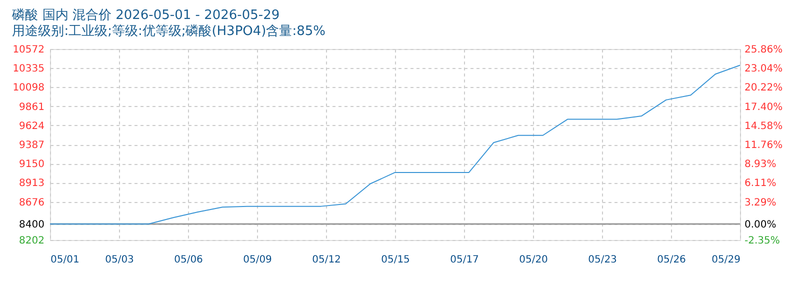 This screenshot has width=788, height=300. What do you see at coordinates (763, 107) in the screenshot?
I see `y2-tick-label: 17.40%` at bounding box center [763, 107].